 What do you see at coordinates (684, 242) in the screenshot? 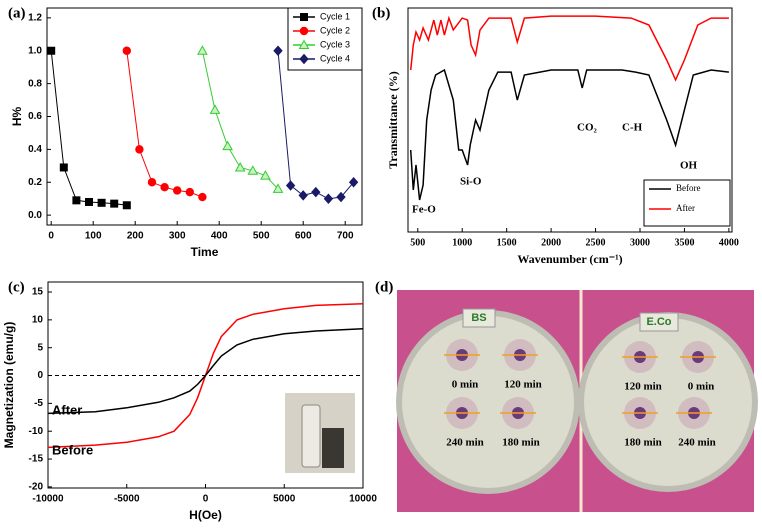
I see `x-tick-label: 3500` at bounding box center [684, 242].